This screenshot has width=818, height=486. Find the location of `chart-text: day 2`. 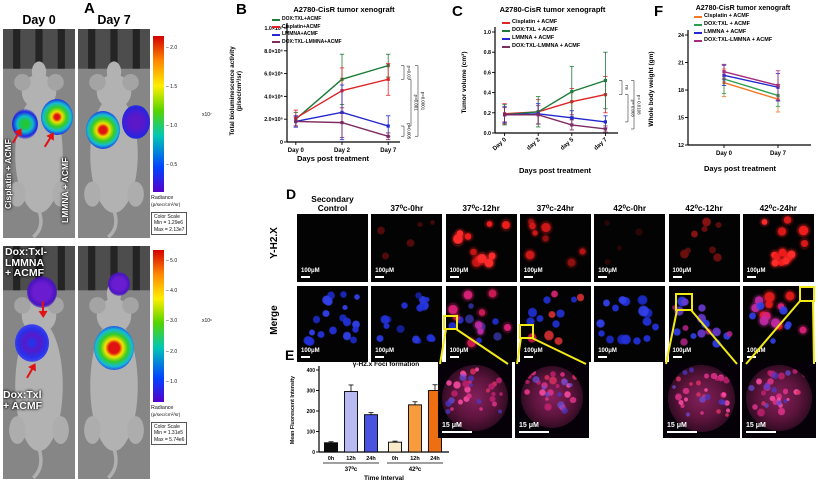

chart-text: day 2 is located at coordinates (534, 144).